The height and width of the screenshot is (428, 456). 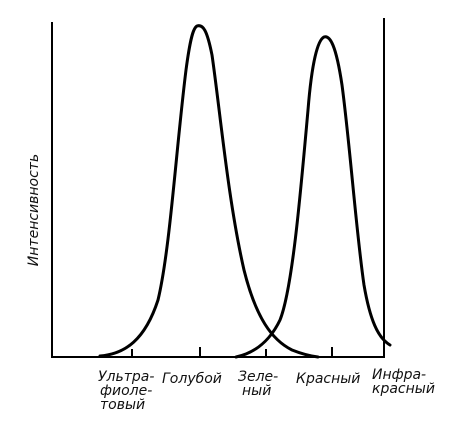 I want to click on svg-text: ный, so click(x=256, y=391).